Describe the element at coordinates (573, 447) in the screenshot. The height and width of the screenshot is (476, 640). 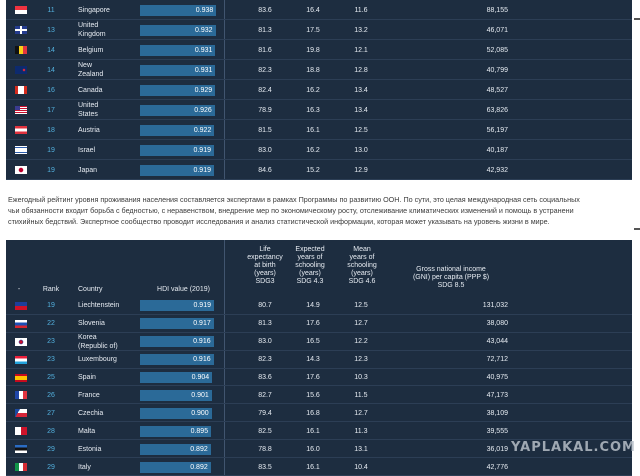
I see `watermark-logo: YAPLAKAL.COM` at that location.